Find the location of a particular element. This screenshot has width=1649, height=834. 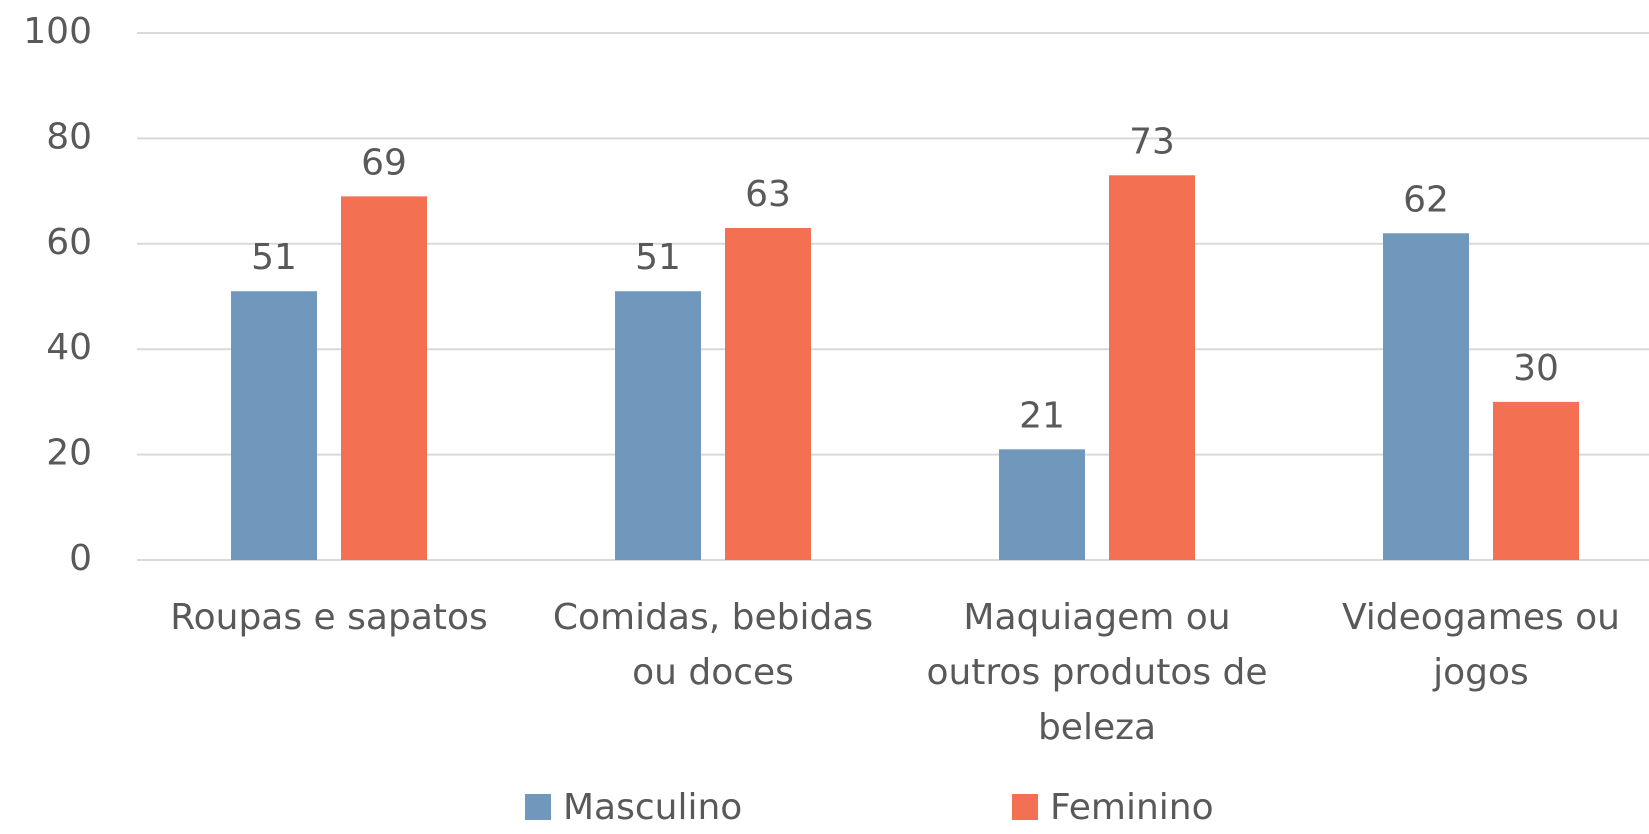

data-label: 63 is located at coordinates (768, 194).